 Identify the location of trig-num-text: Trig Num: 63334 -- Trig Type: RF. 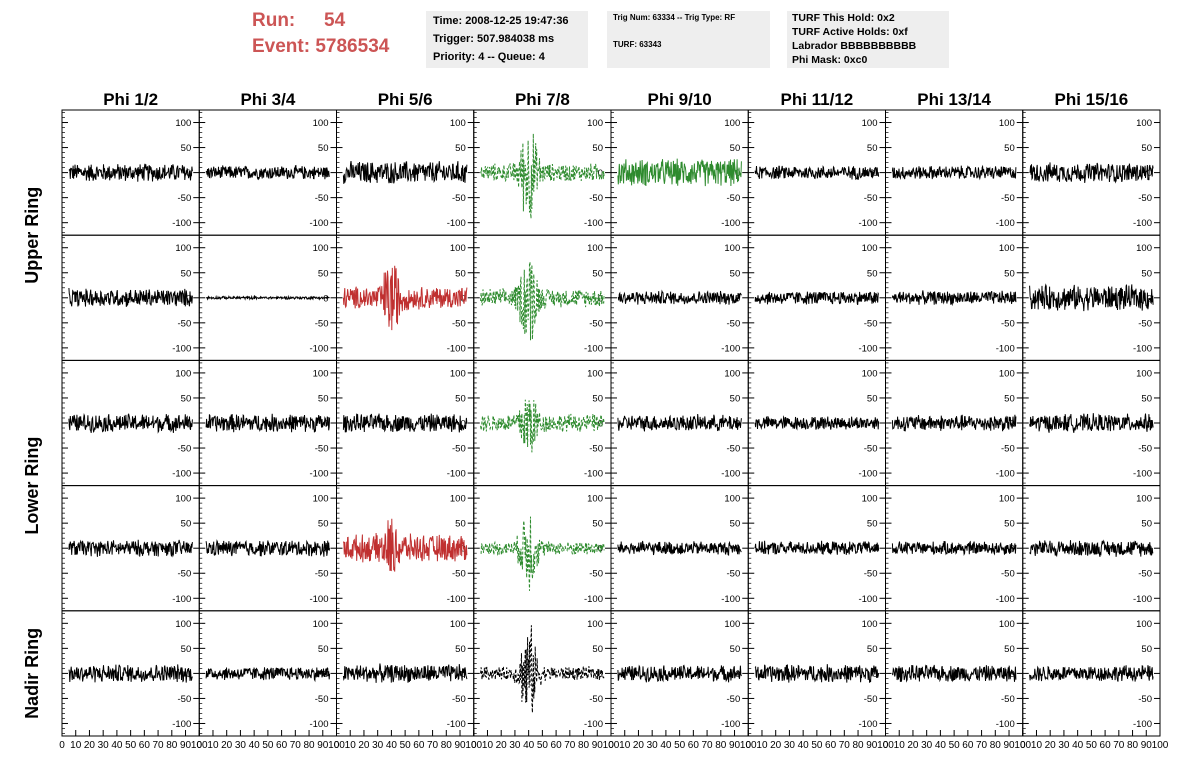
(674, 17).